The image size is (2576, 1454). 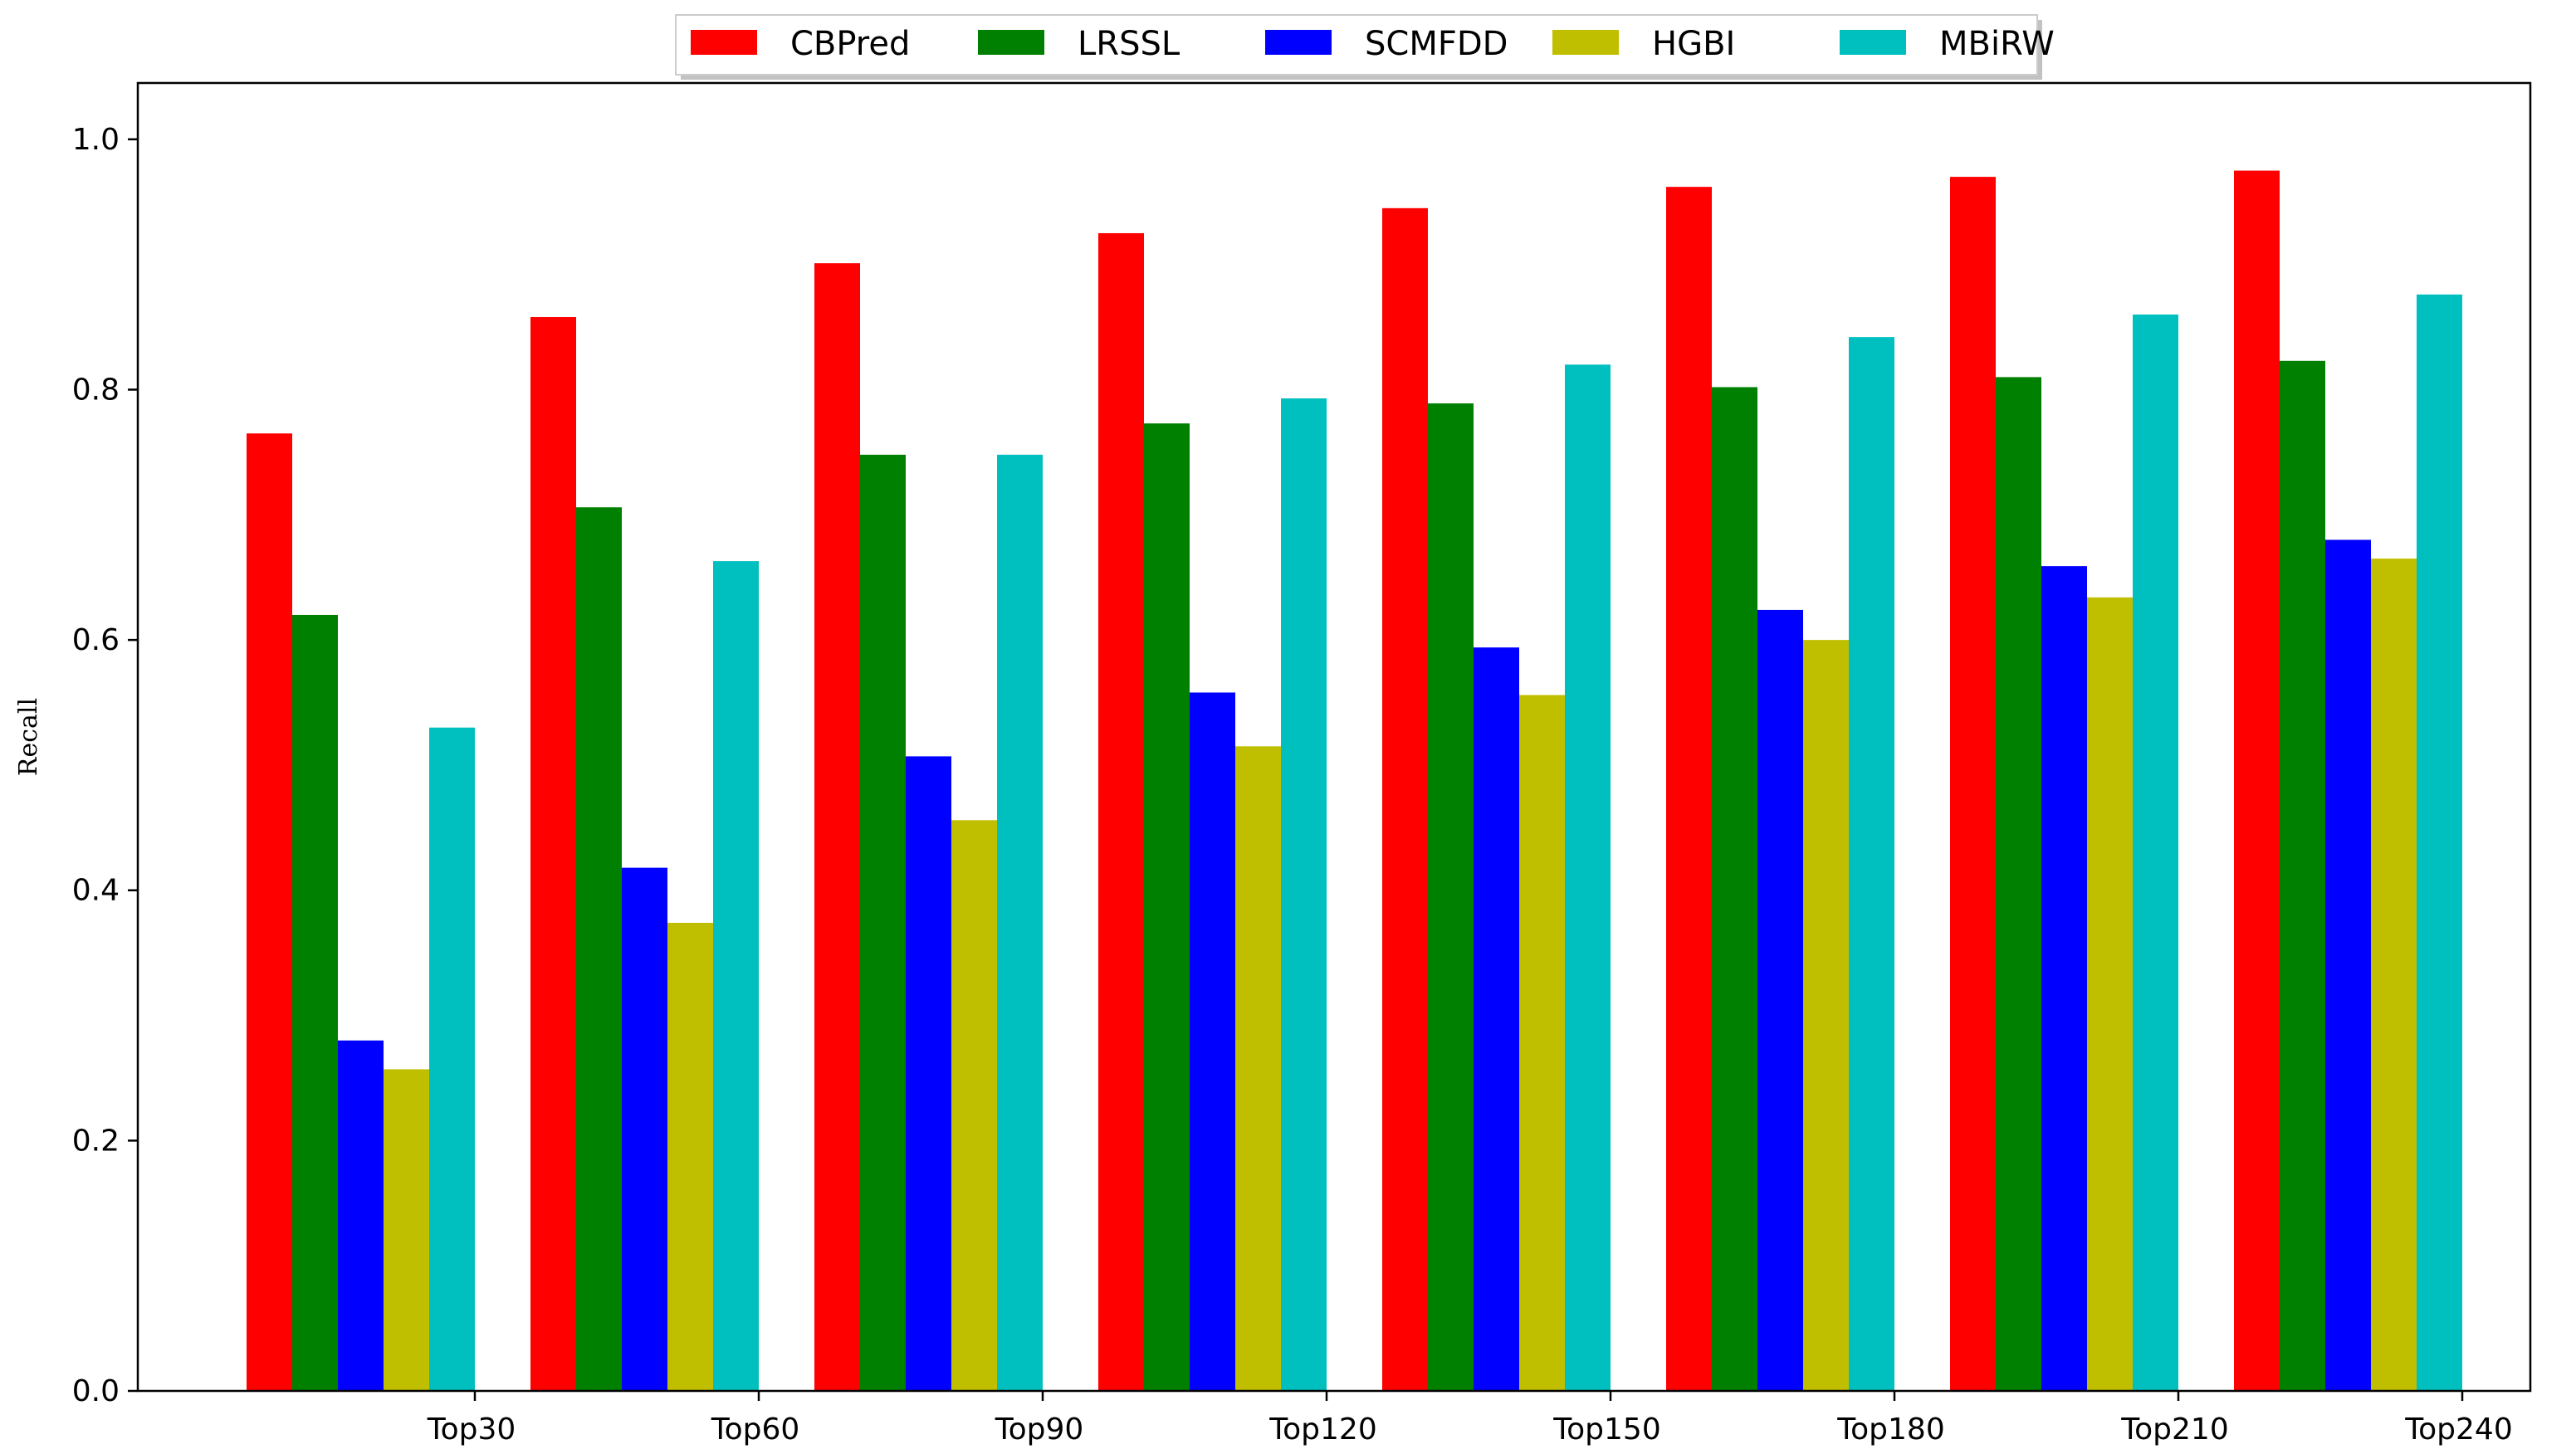 What do you see at coordinates (96, 390) in the screenshot?
I see `y-tick-label: 0.8` at bounding box center [96, 390].